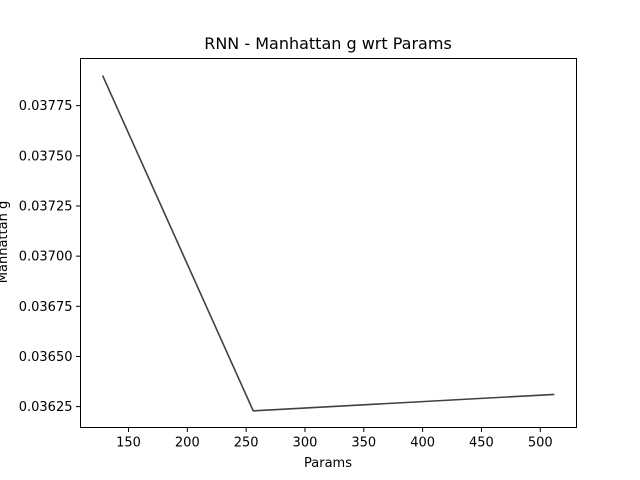  Describe the element at coordinates (46, 307) in the screenshot. I see `y-tick-label: 0.03675` at that location.